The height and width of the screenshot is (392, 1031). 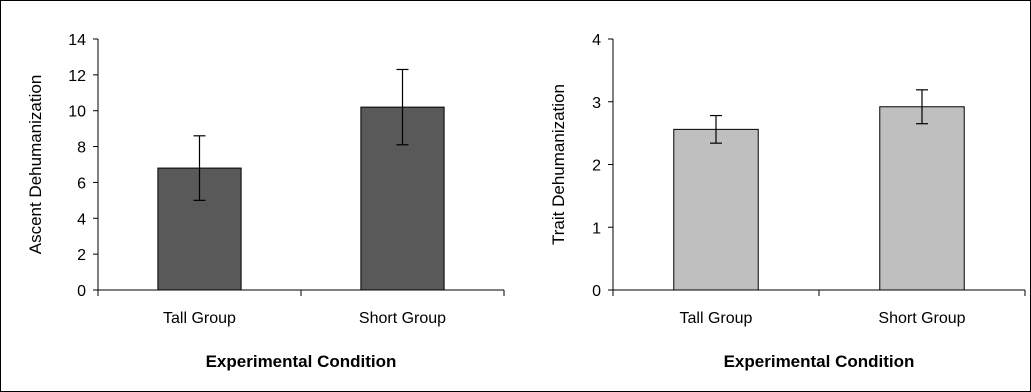 What do you see at coordinates (922, 198) in the screenshot?
I see `bar-short-group` at bounding box center [922, 198].